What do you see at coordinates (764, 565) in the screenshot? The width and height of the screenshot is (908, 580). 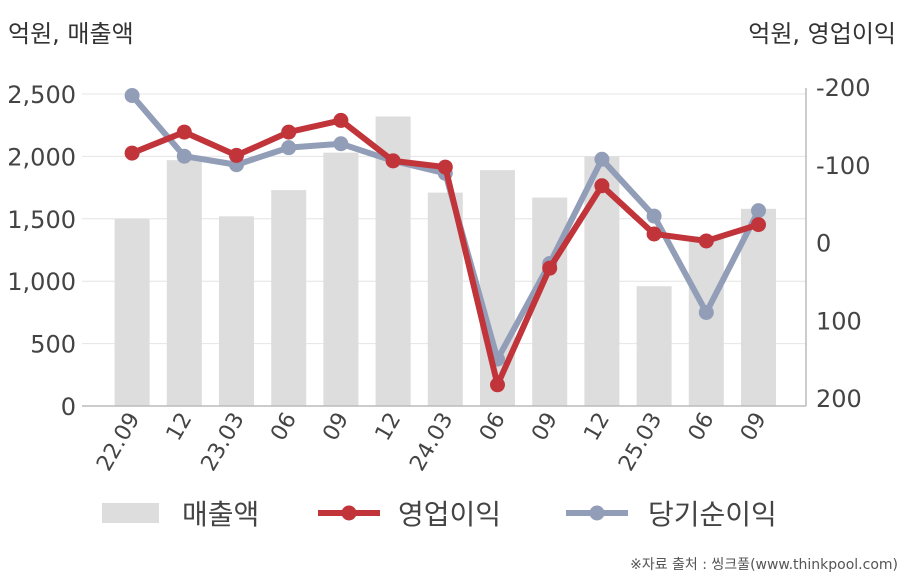 I see `source-note: ※자료 출처 : 씽크풀(www.thinkpool.com)` at bounding box center [764, 565].